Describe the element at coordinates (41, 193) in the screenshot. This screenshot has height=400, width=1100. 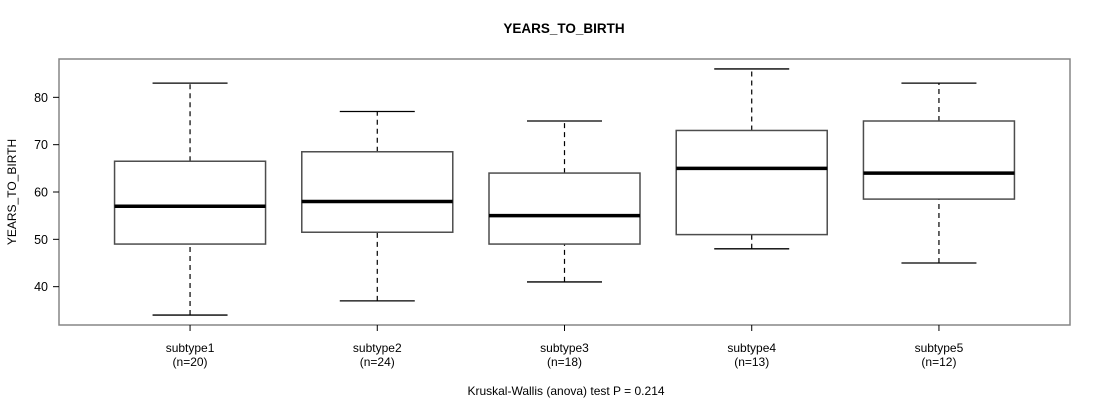
I see `y-tick-label: 60` at that location.